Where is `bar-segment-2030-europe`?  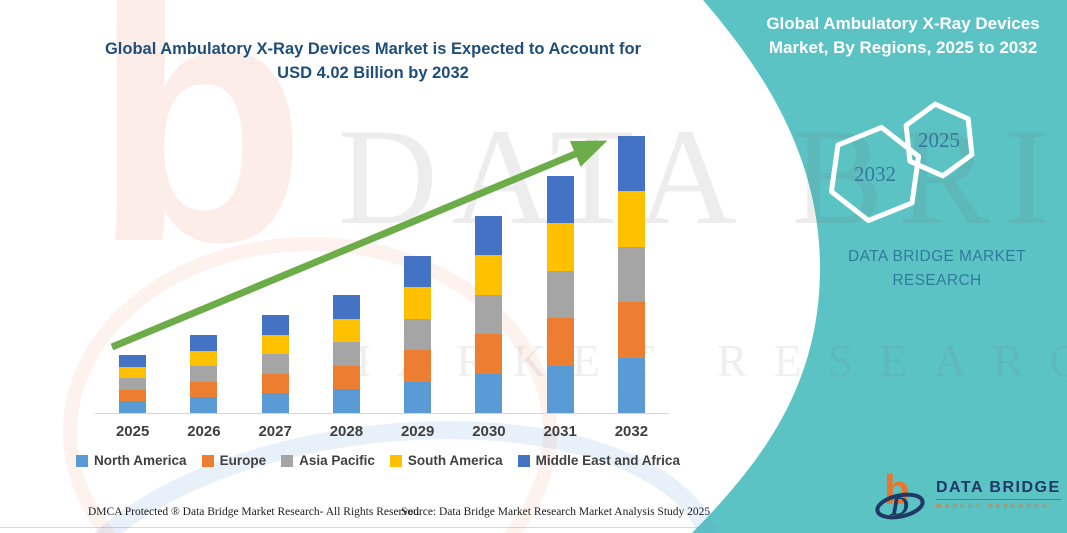 bar-segment-2030-europe is located at coordinates (489, 354).